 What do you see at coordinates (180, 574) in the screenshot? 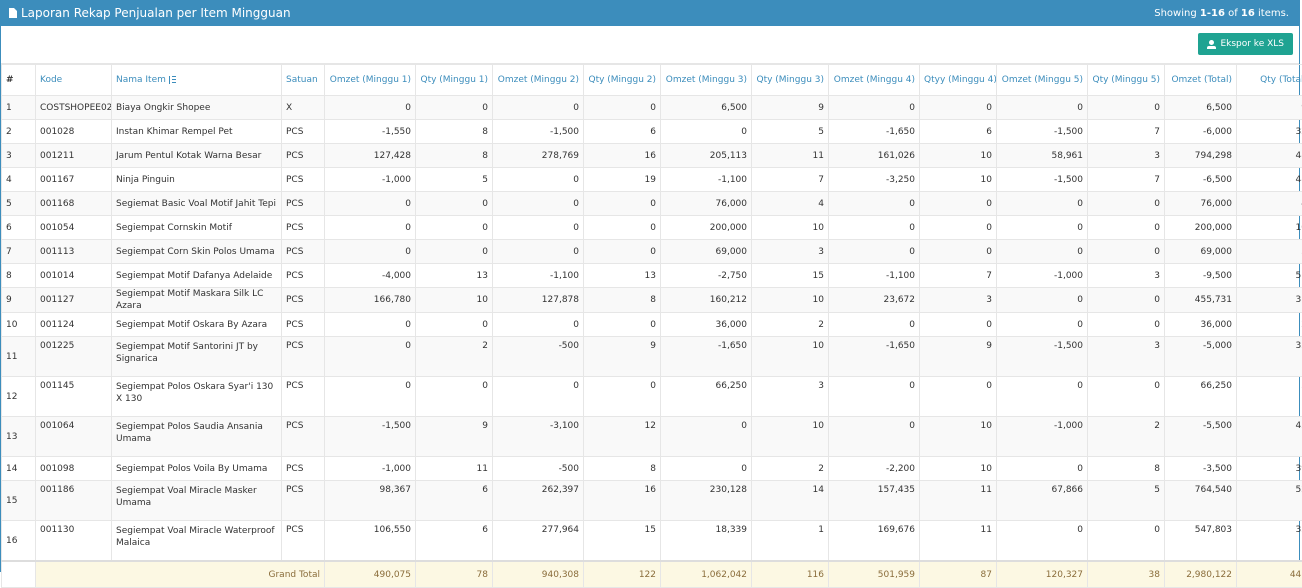
I see `grand-total-label: Grand Total` at bounding box center [180, 574].